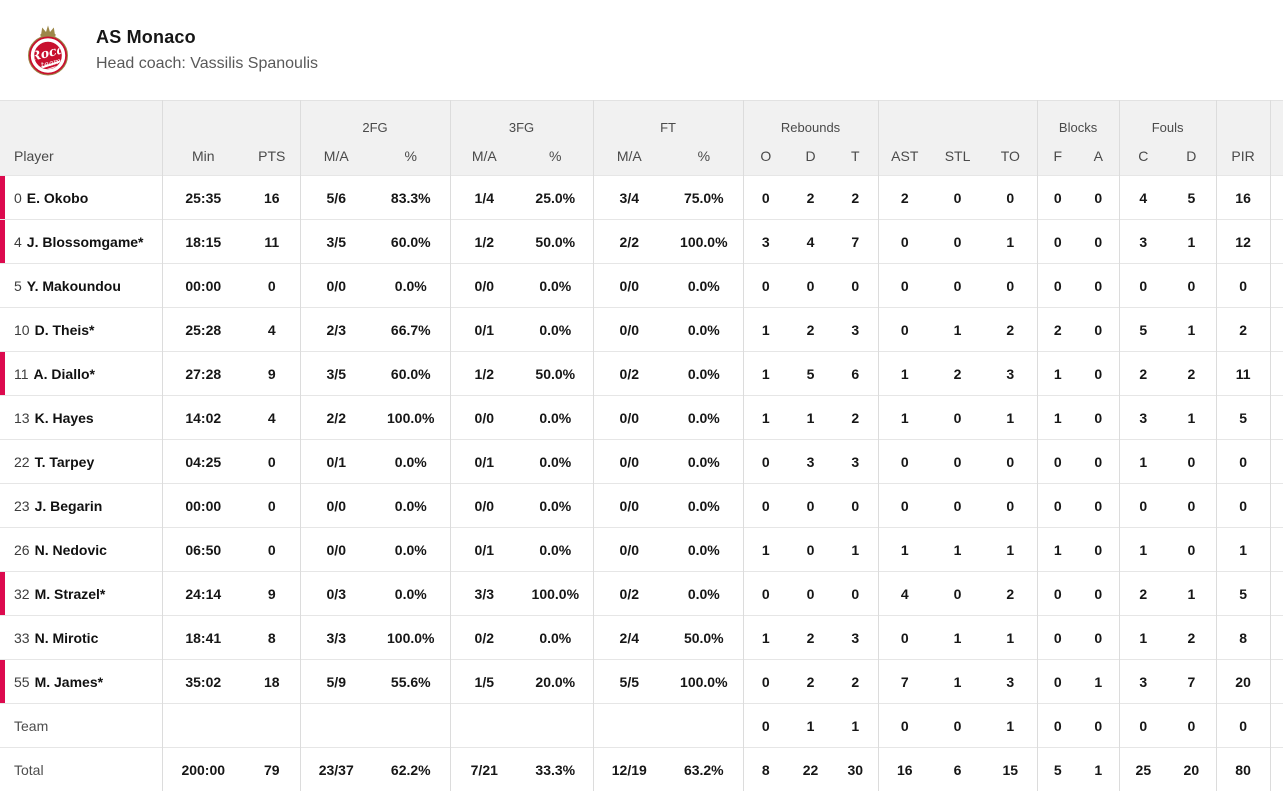  I want to click on cell-blk_f: 2, so click(1057, 329).